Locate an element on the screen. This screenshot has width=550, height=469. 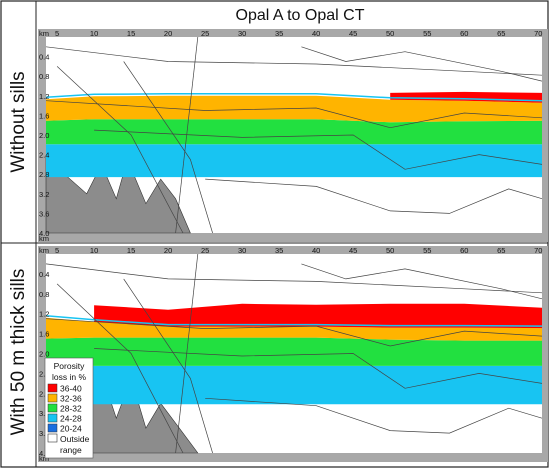
figure-title: Opal A to Opal CT is located at coordinates (300, 15).